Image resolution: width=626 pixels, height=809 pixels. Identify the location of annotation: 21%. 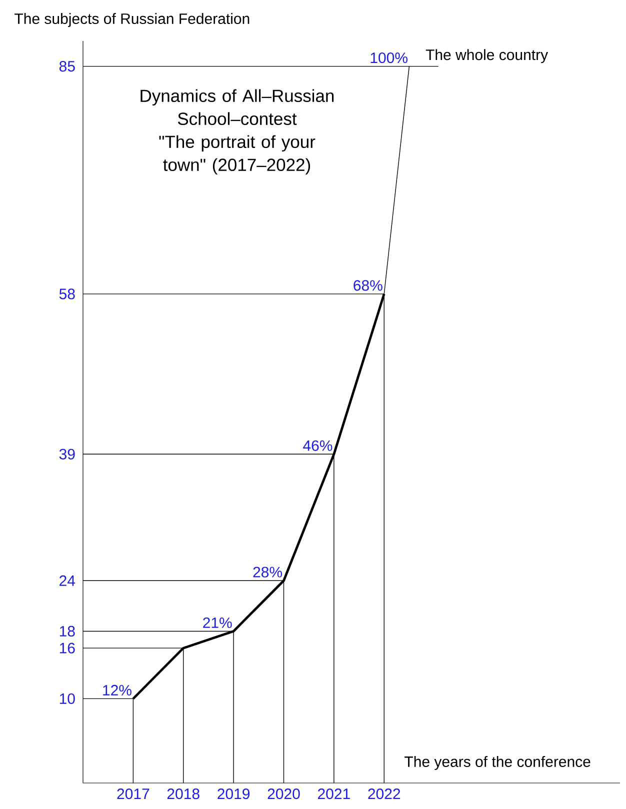
(217, 622).